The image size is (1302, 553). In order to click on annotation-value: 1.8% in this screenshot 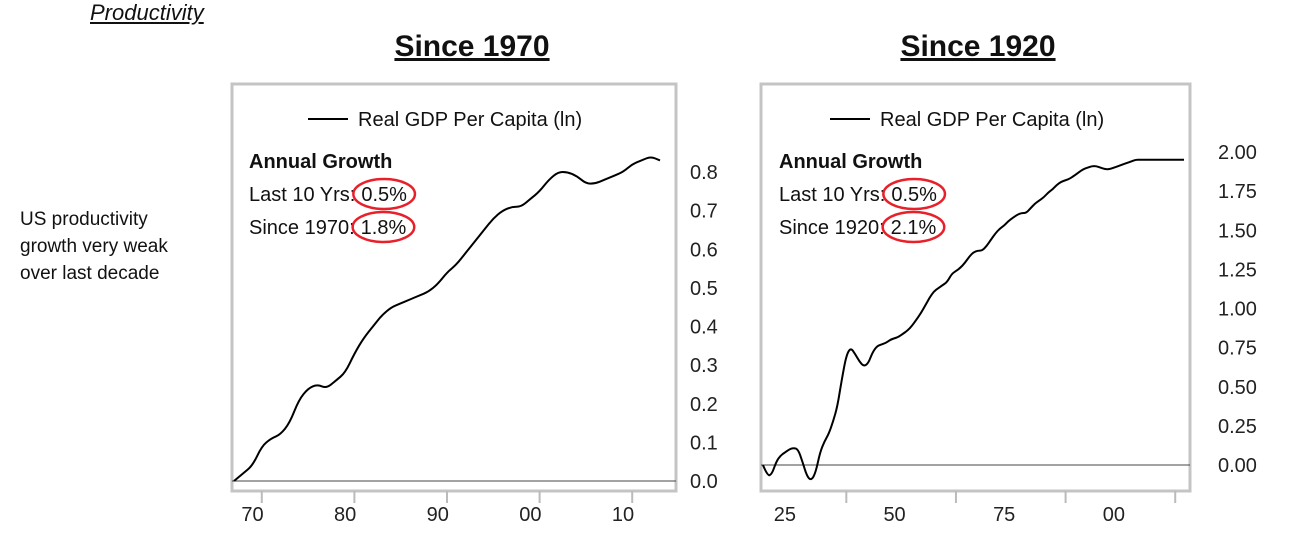, I will do `click(384, 228)`.